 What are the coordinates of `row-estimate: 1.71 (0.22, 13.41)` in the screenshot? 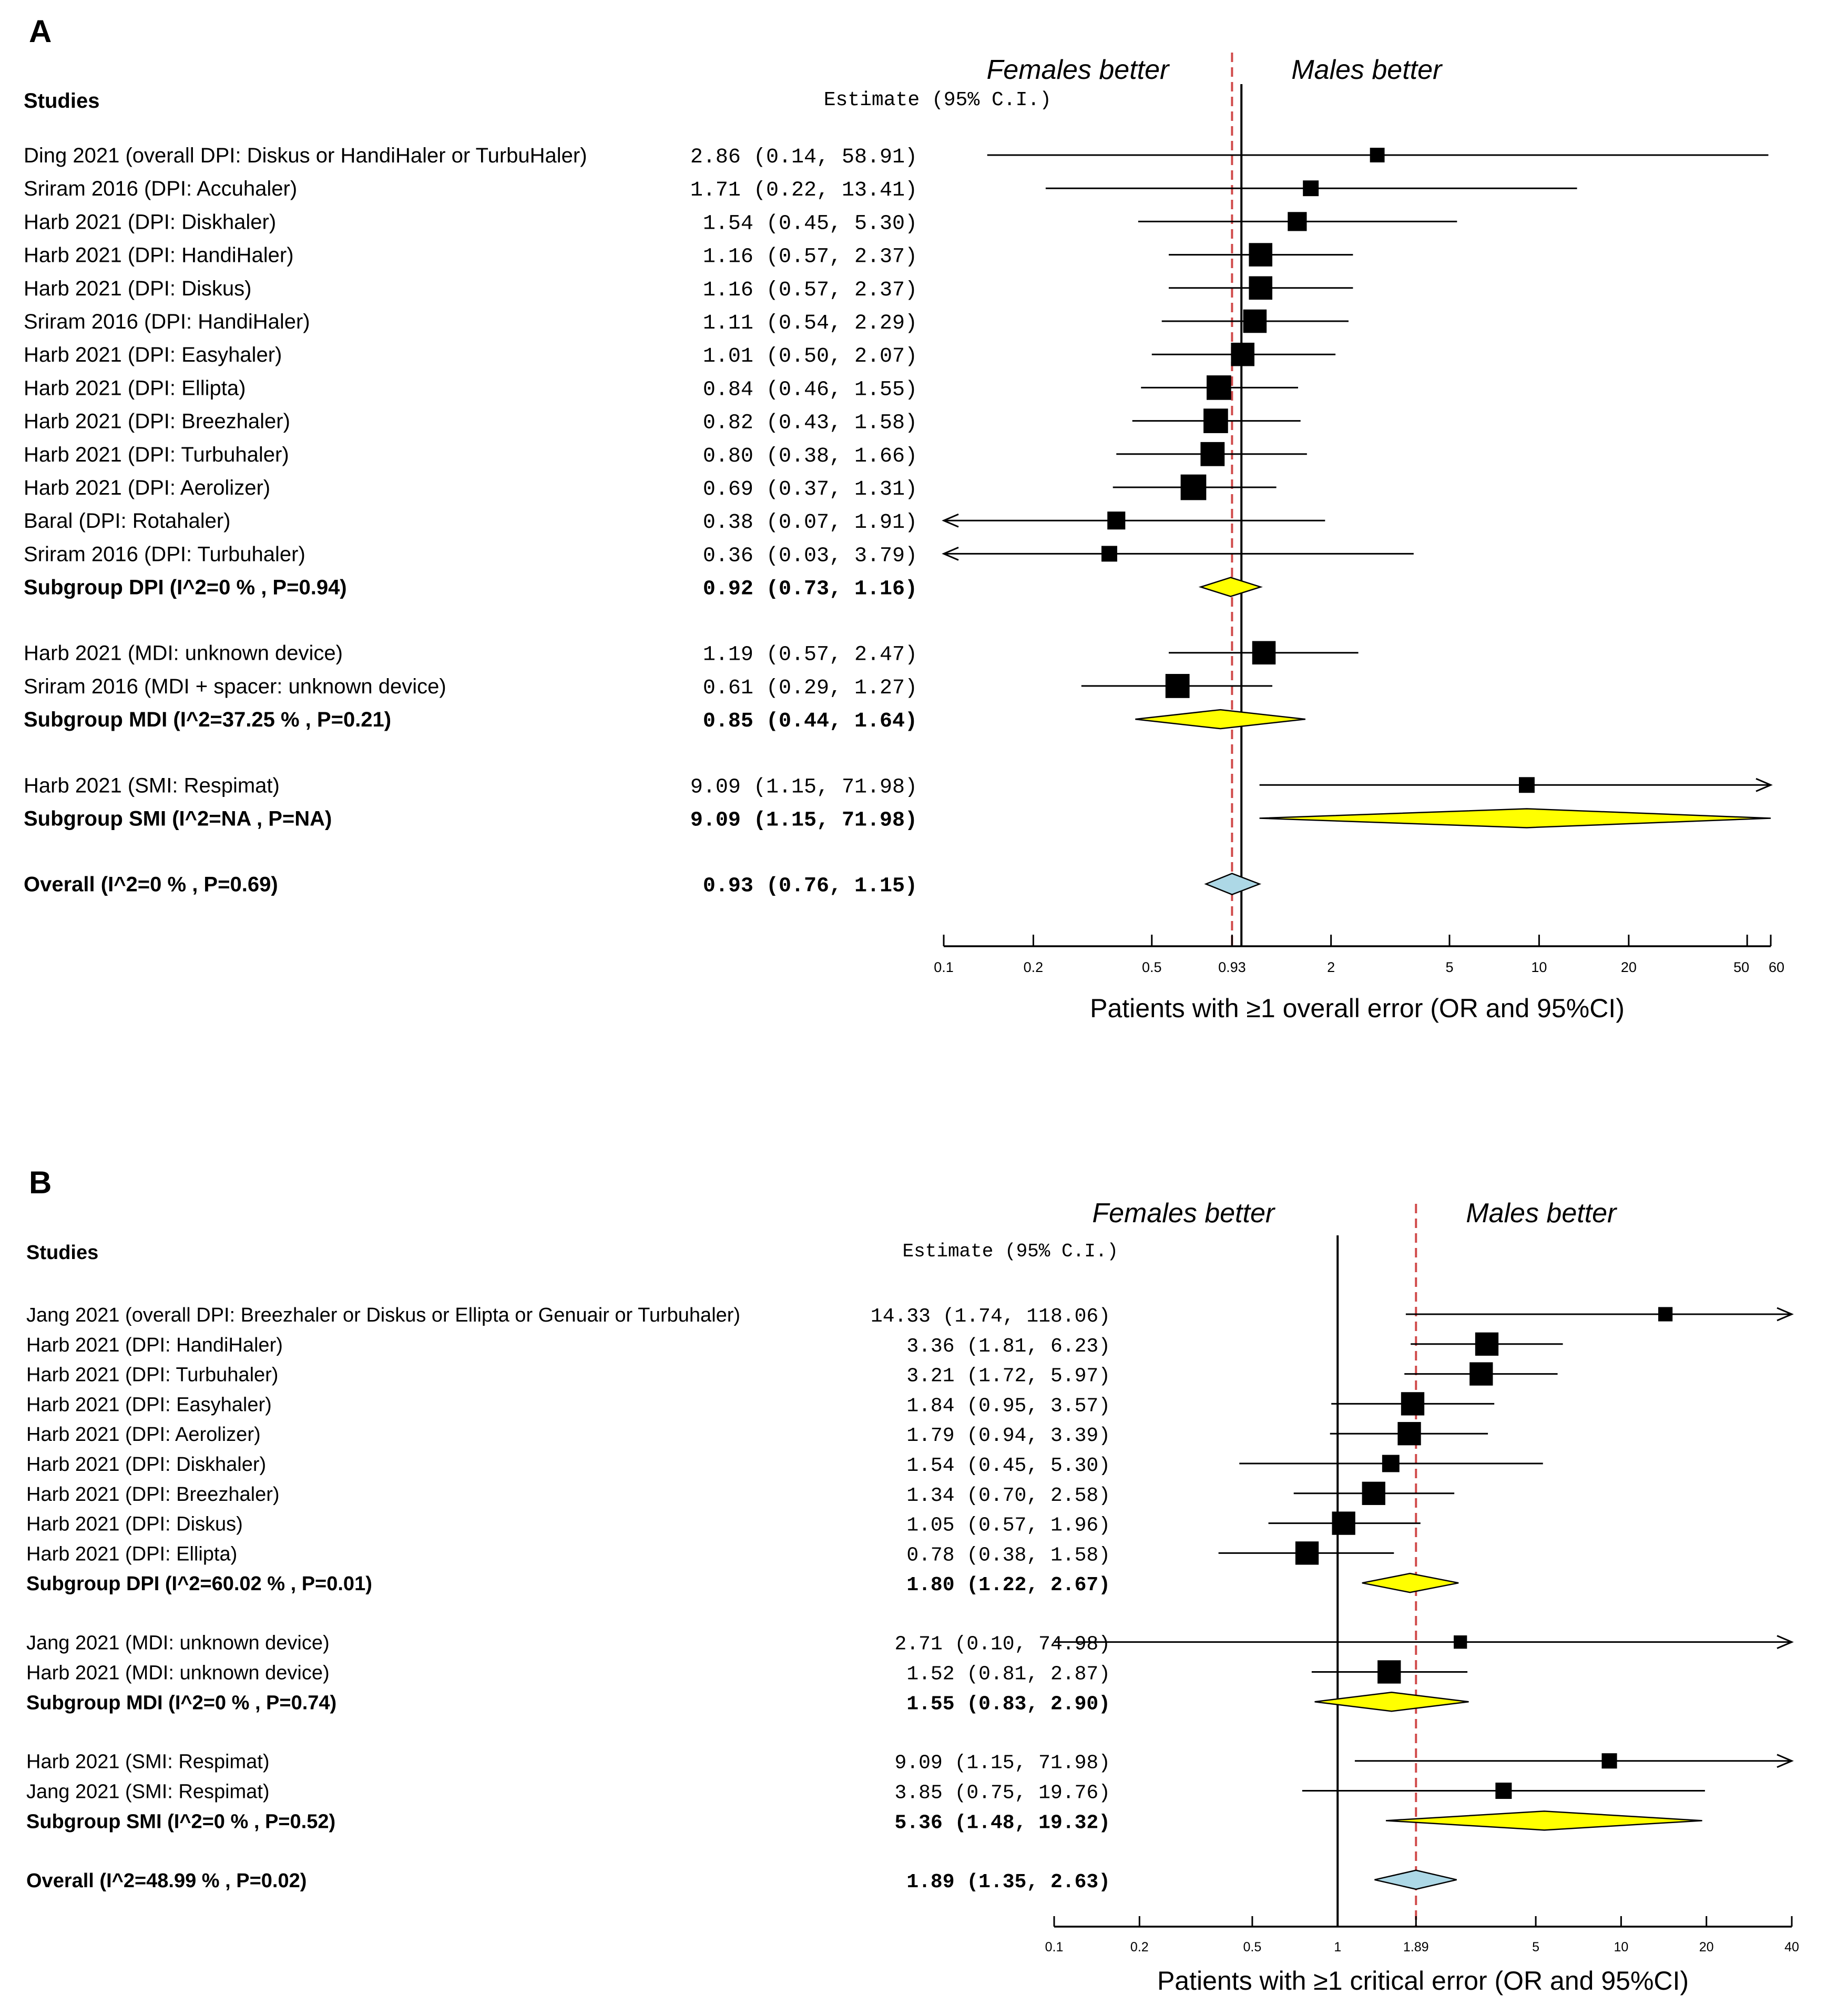 It's located at (803, 190).